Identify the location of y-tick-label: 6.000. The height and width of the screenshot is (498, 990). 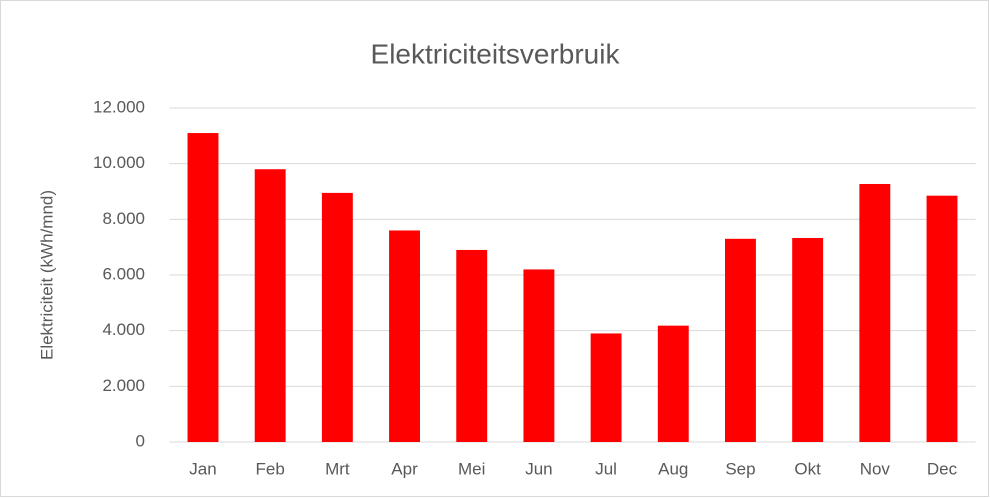
(123, 273).